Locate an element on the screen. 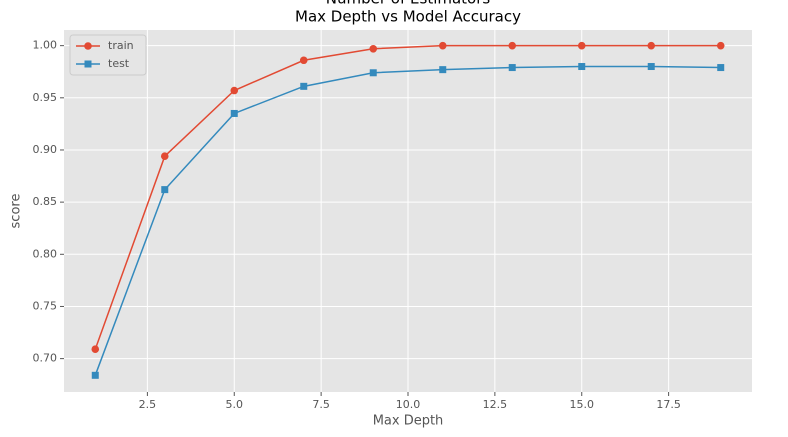  y-tick-label: 0.85 is located at coordinates (45, 201).